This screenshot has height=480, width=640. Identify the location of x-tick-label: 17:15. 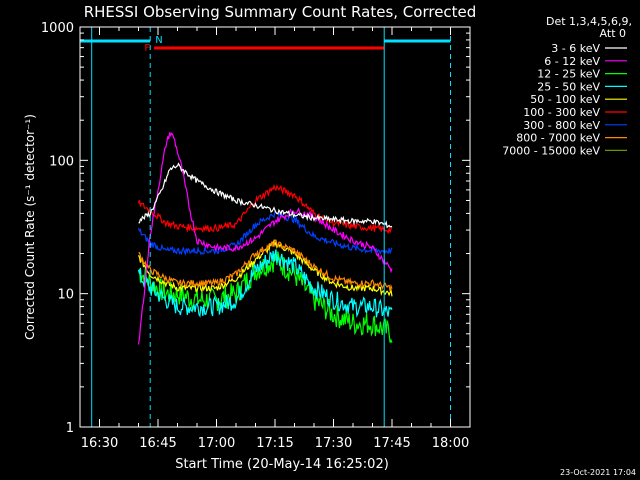
(274, 443).